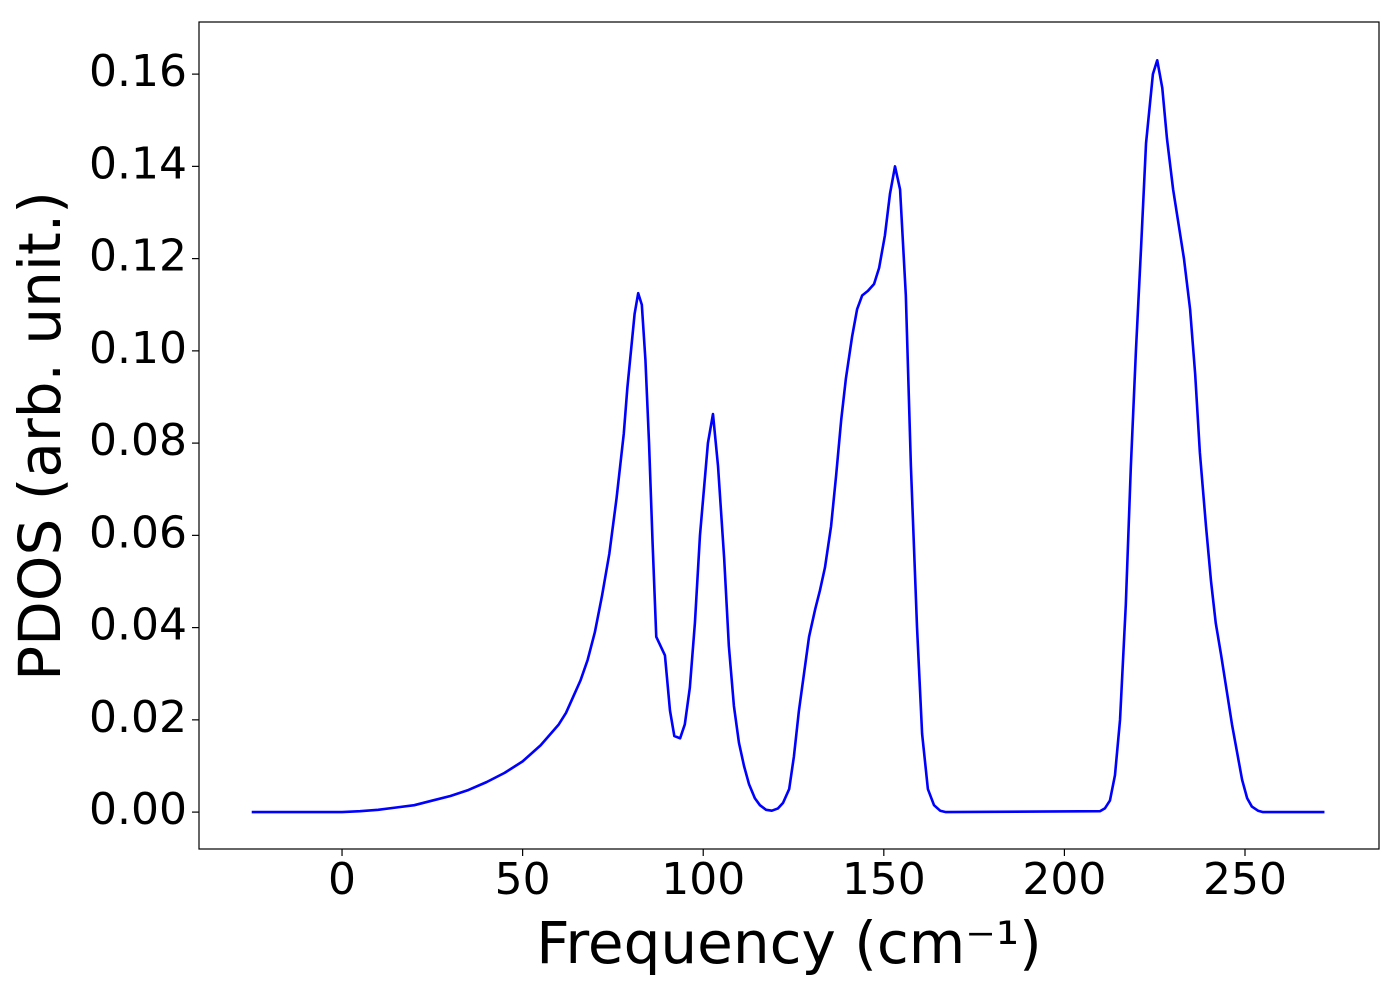  Describe the element at coordinates (789, 943) in the screenshot. I see `x-axis-label: Frequency (cm⁻¹)` at that location.